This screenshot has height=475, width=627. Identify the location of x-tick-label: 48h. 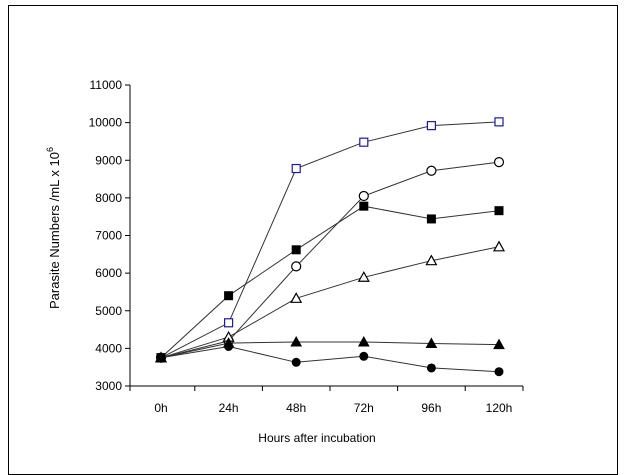
(296, 408).